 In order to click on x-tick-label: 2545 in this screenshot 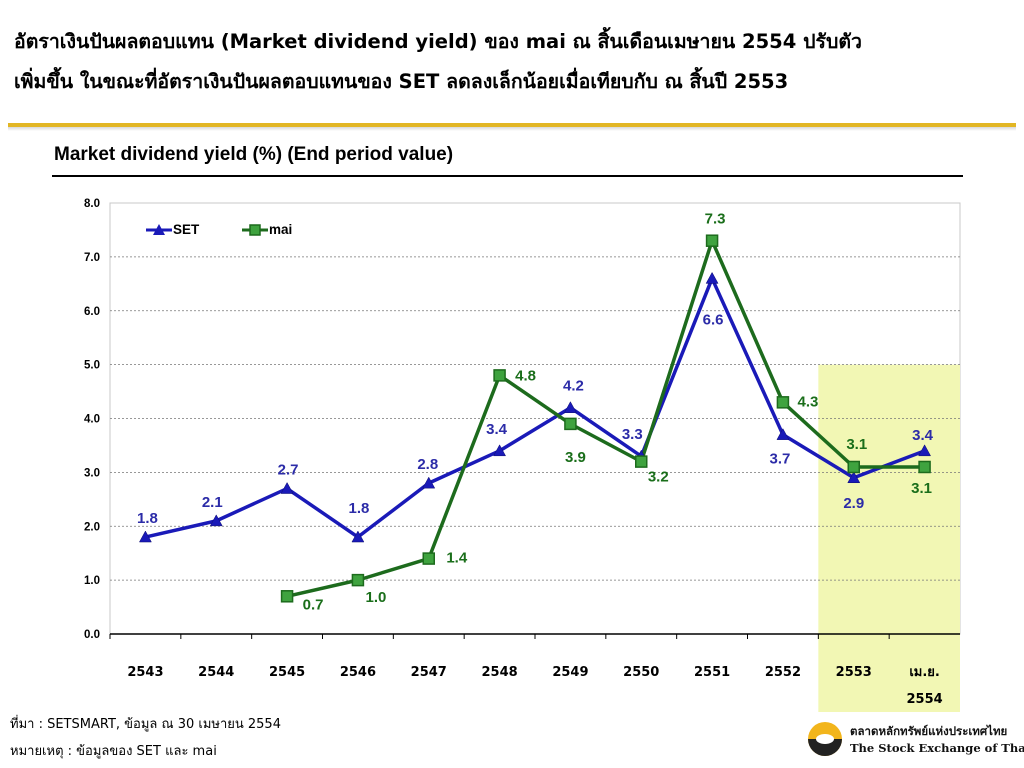, I will do `click(287, 672)`.